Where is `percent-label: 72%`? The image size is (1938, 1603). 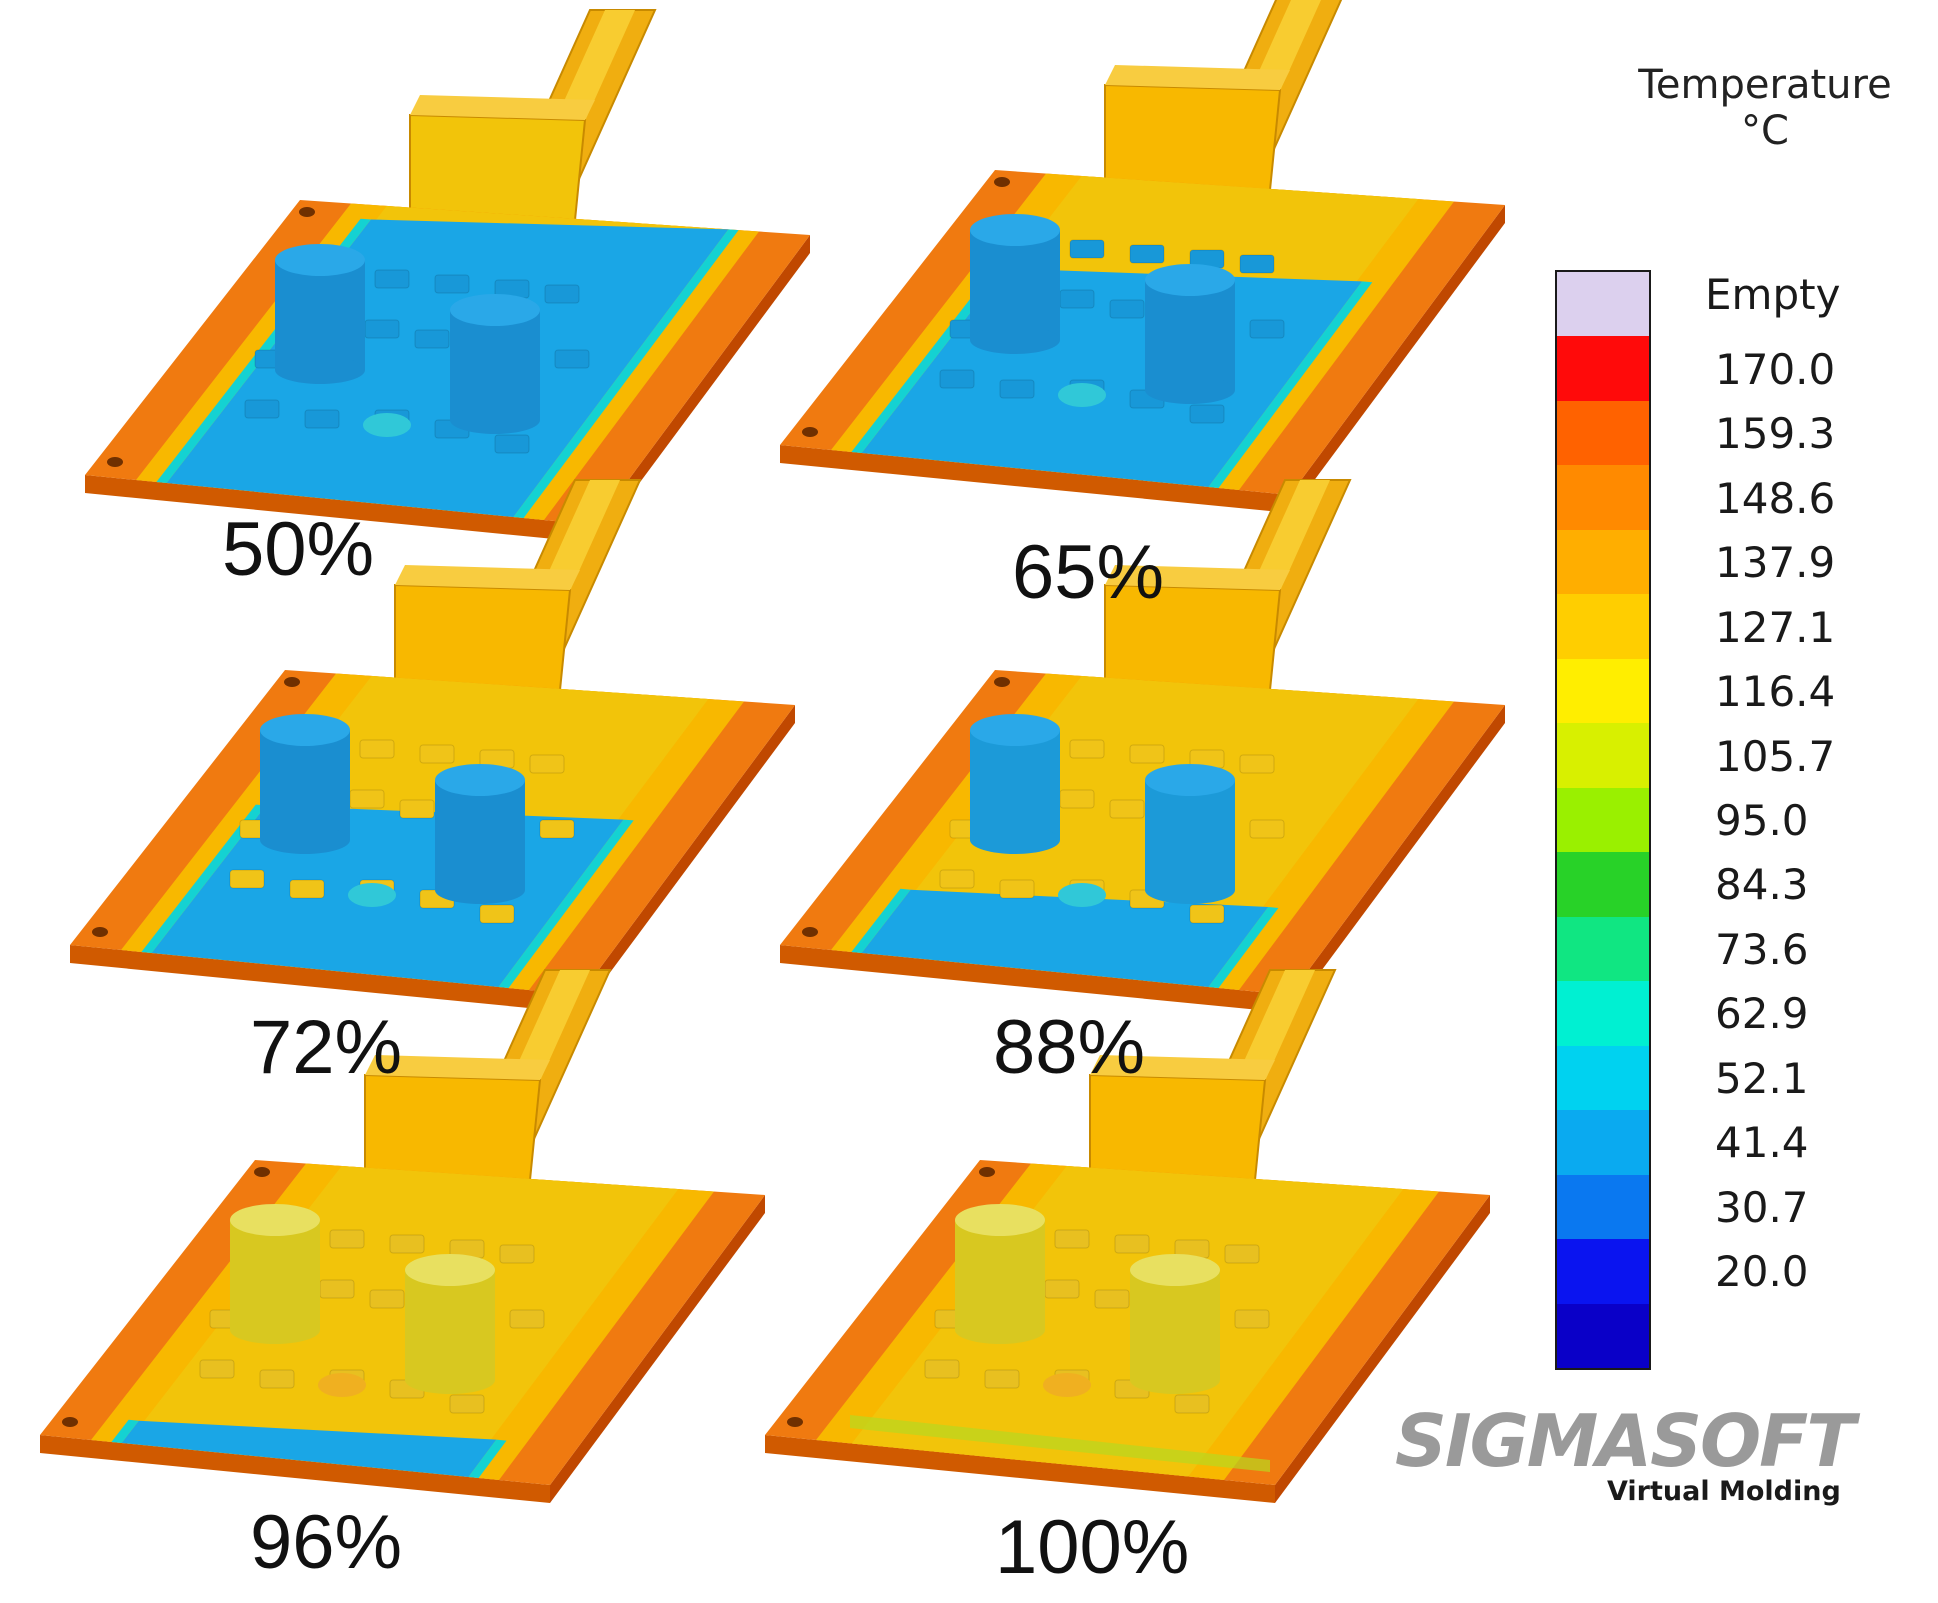 percent-label: 72% is located at coordinates (326, 1047).